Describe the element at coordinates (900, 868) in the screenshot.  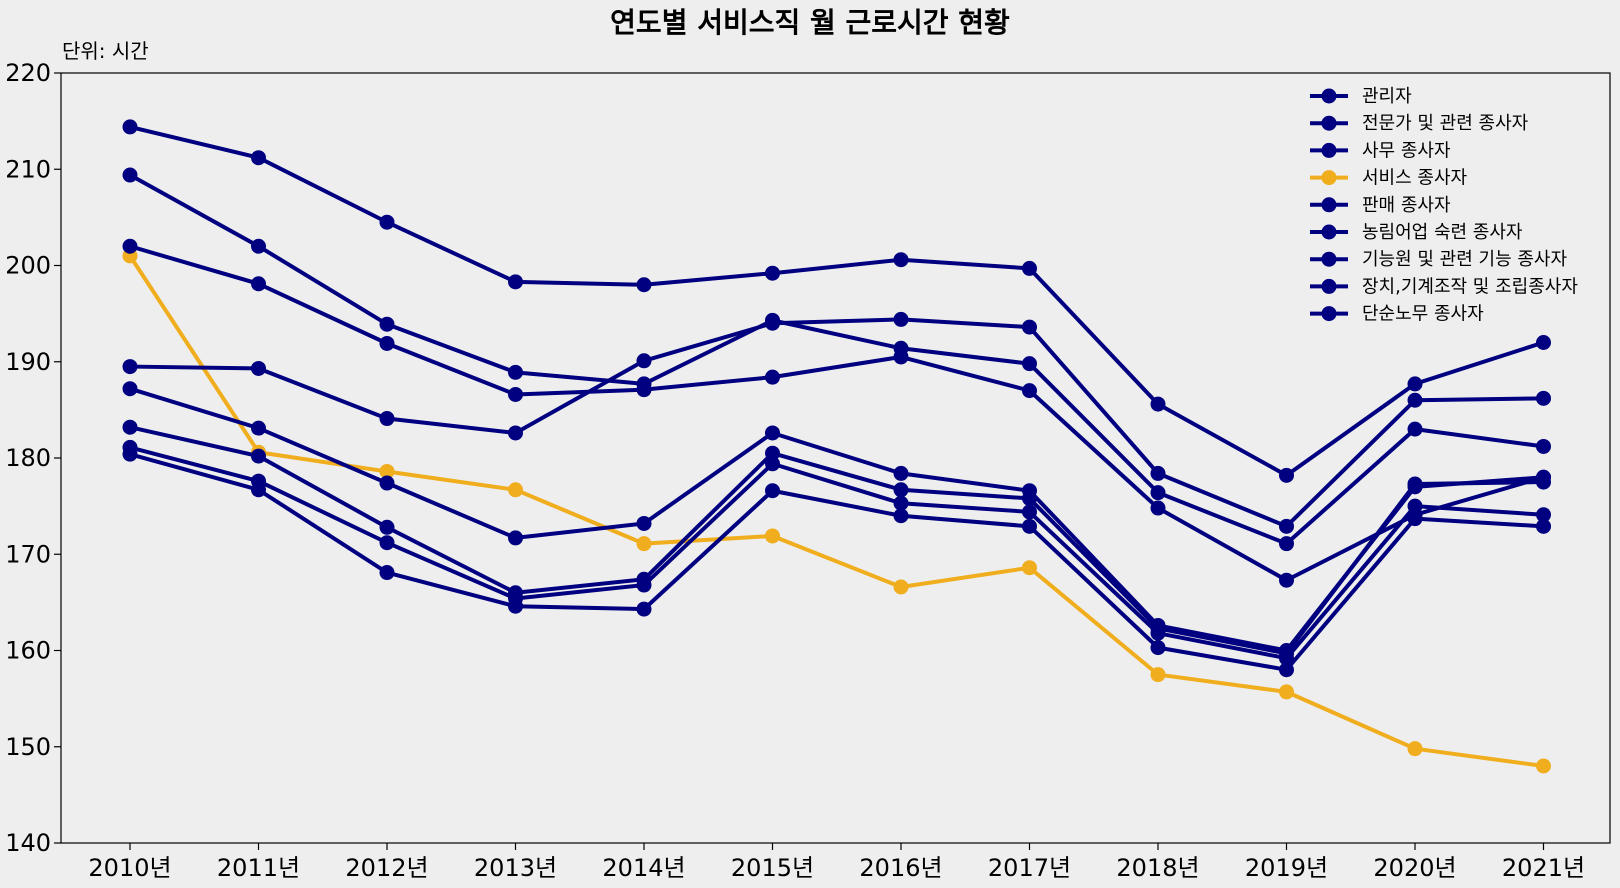
I see `x-tick-label: 2016년` at that location.